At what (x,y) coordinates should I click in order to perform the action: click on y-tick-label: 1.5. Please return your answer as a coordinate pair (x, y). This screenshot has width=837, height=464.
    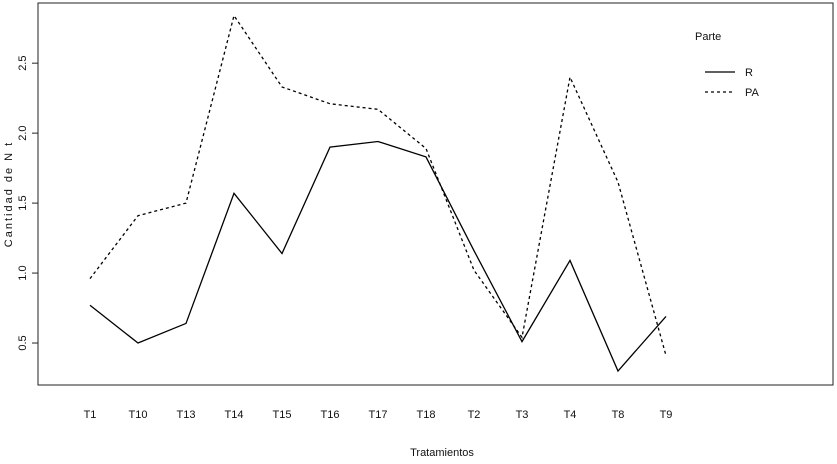
    Looking at the image, I should click on (23, 202).